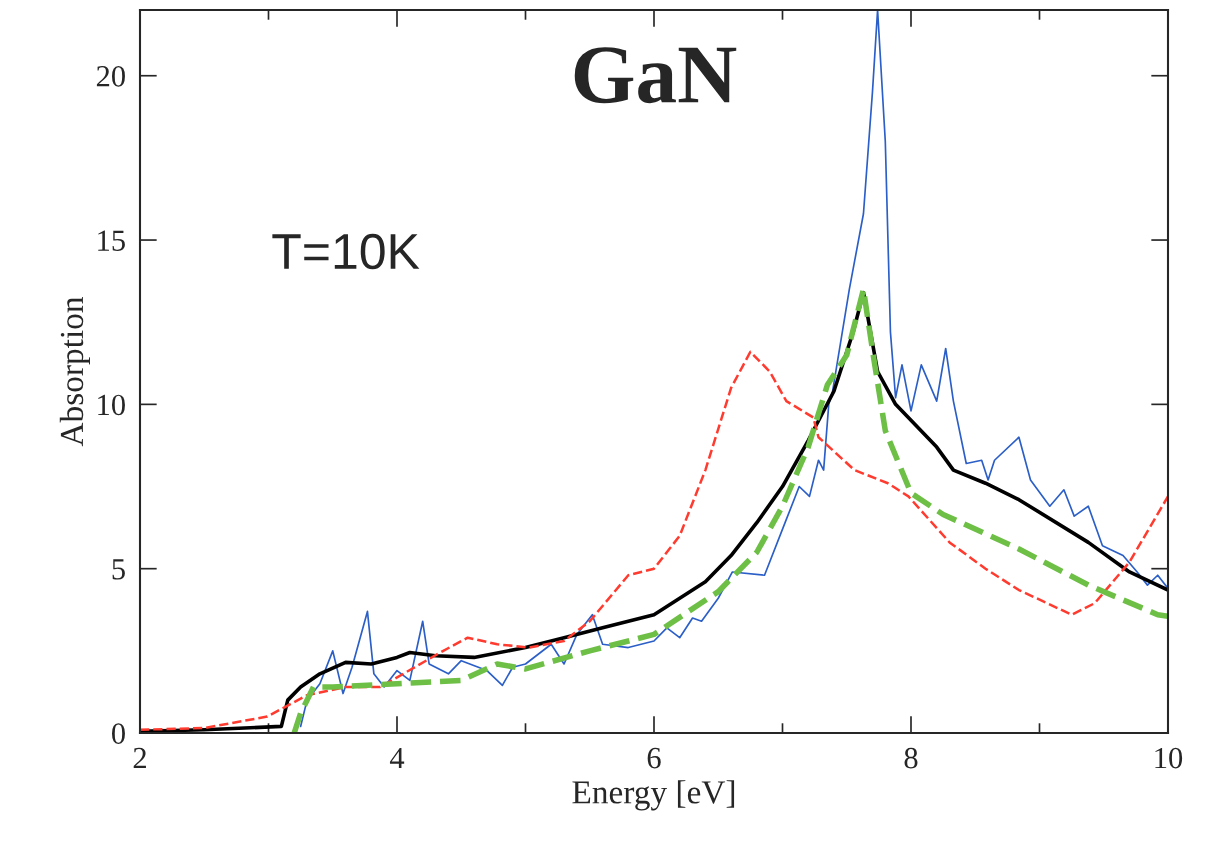 The image size is (1210, 843). What do you see at coordinates (911, 758) in the screenshot?
I see `x-tick-label: 8` at bounding box center [911, 758].